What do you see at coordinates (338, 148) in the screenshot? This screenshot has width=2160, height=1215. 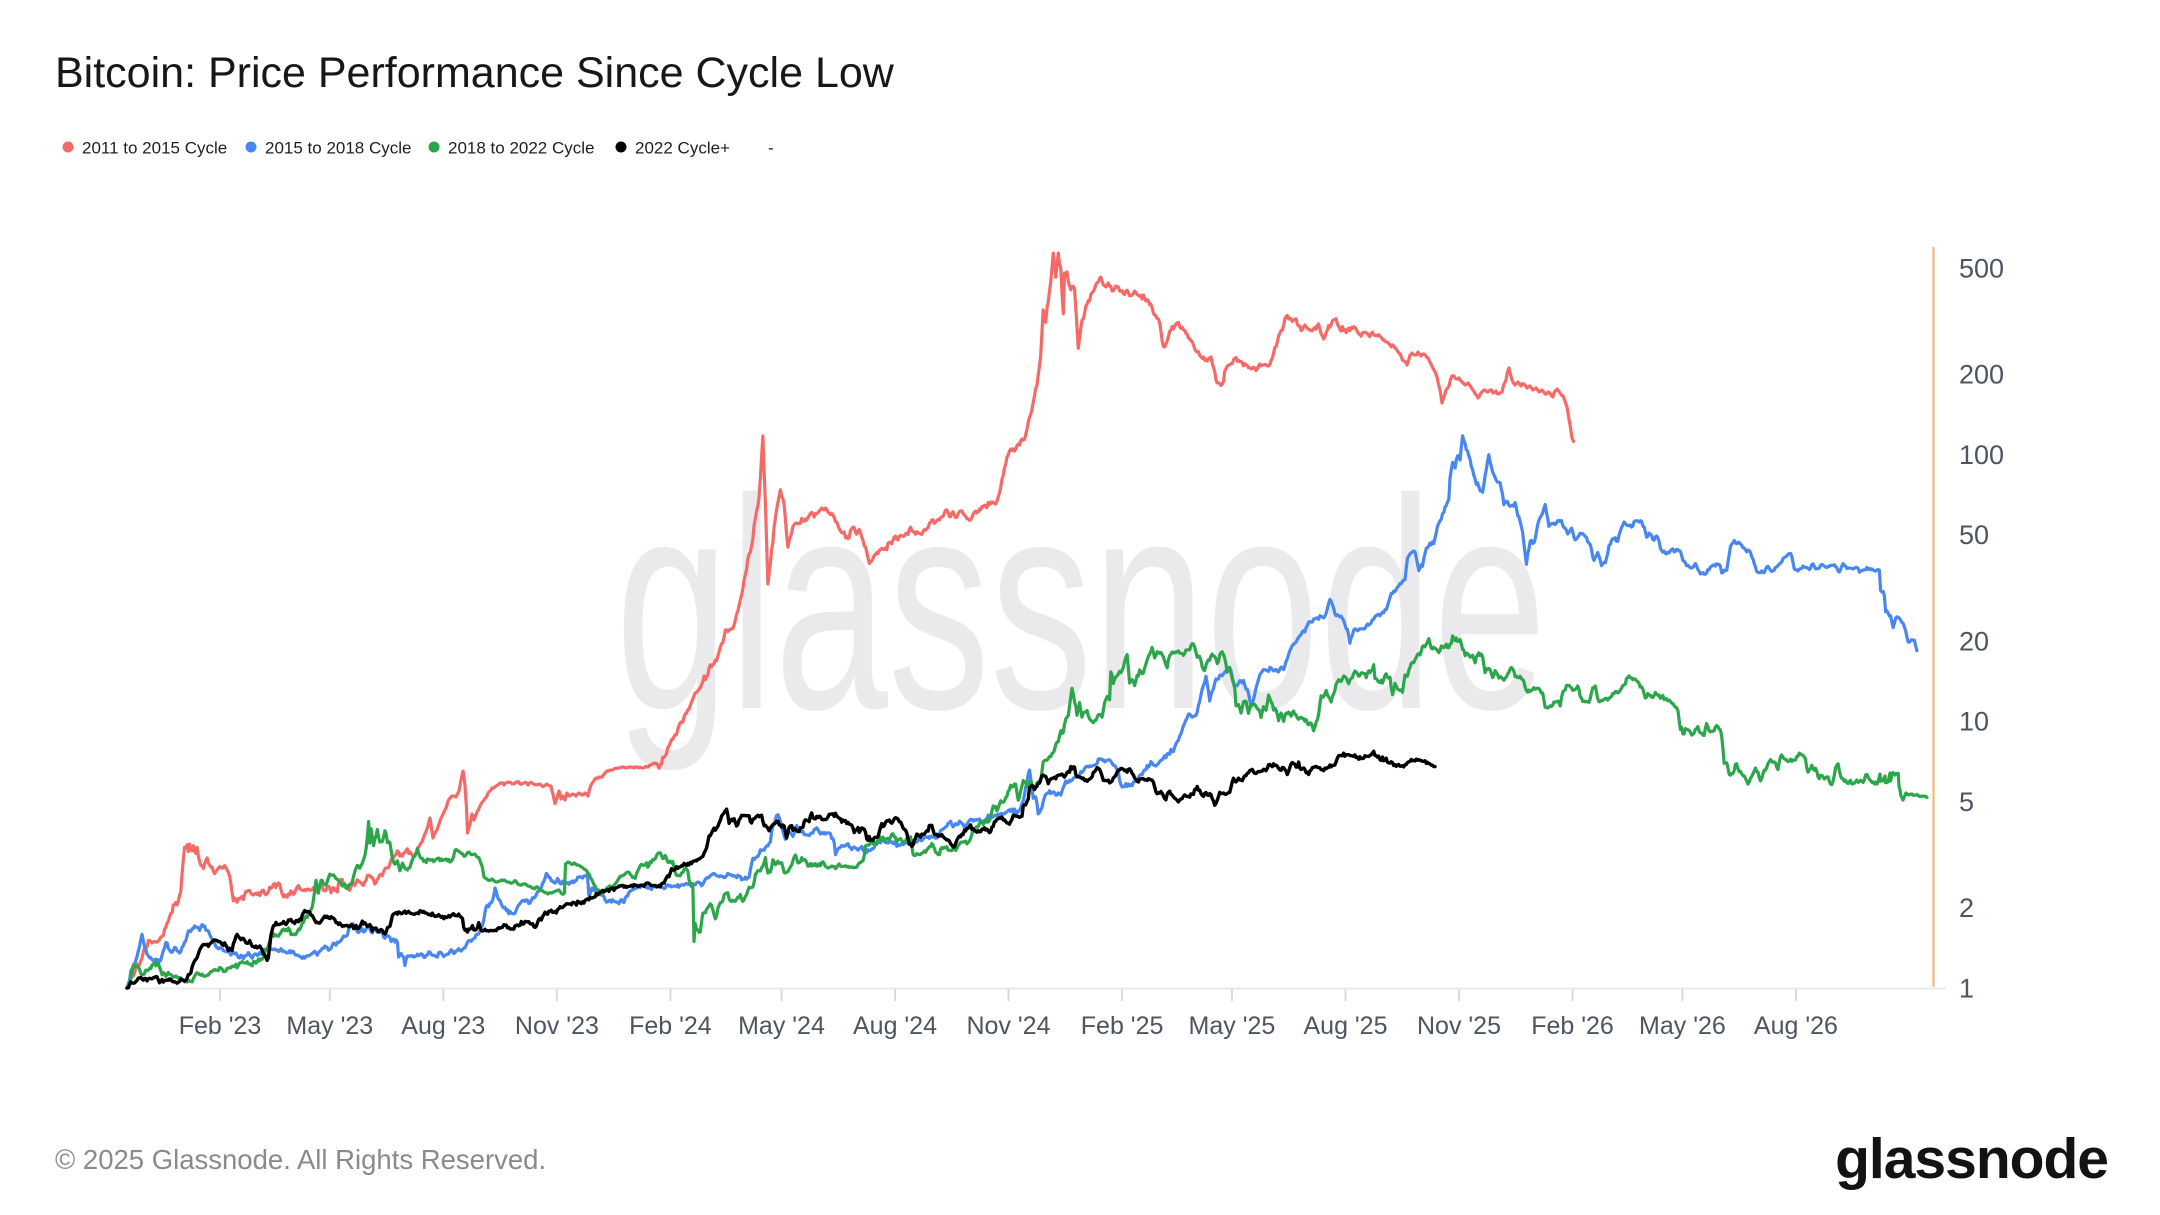 I see `svg-text: 2015 to 2018 Cycle` at bounding box center [338, 148].